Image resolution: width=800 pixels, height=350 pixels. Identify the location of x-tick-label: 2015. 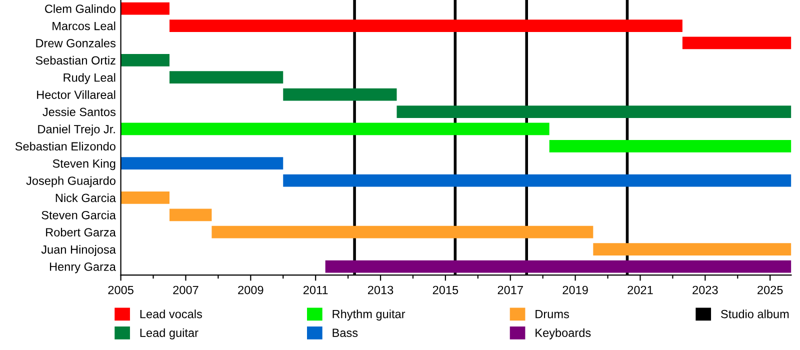
(445, 290).